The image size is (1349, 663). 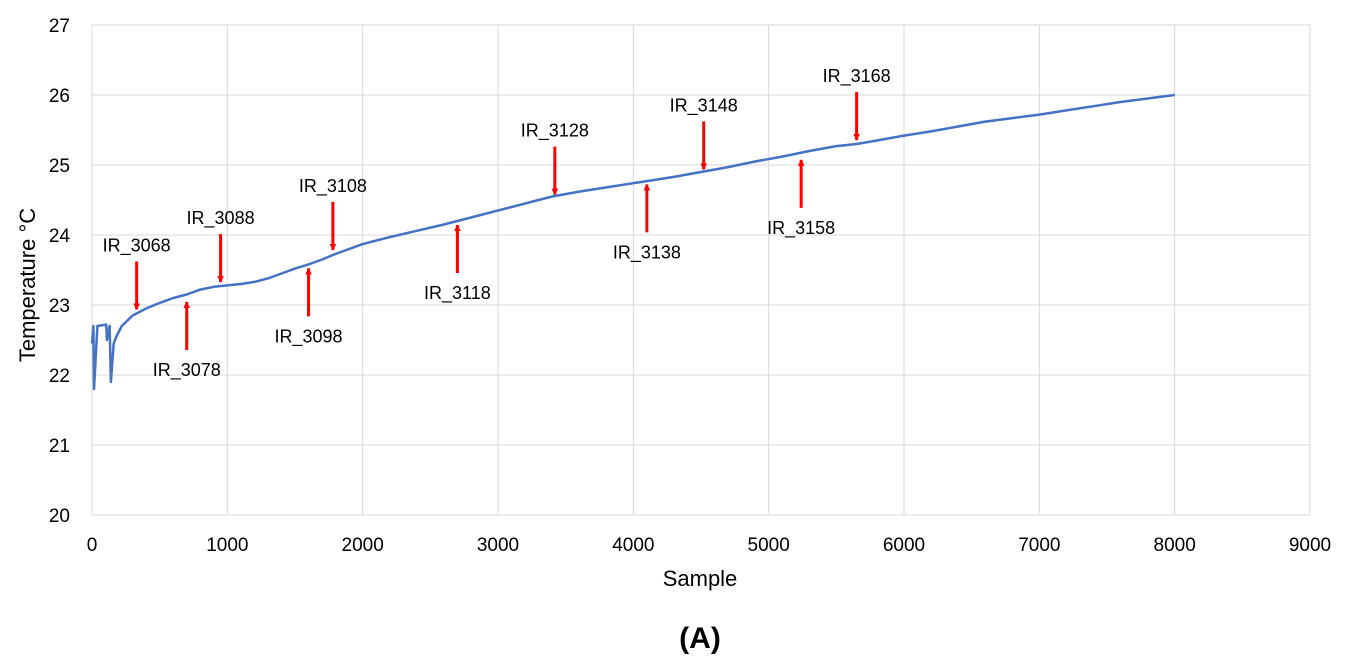 I want to click on y-tick-label: 25, so click(x=59, y=166).